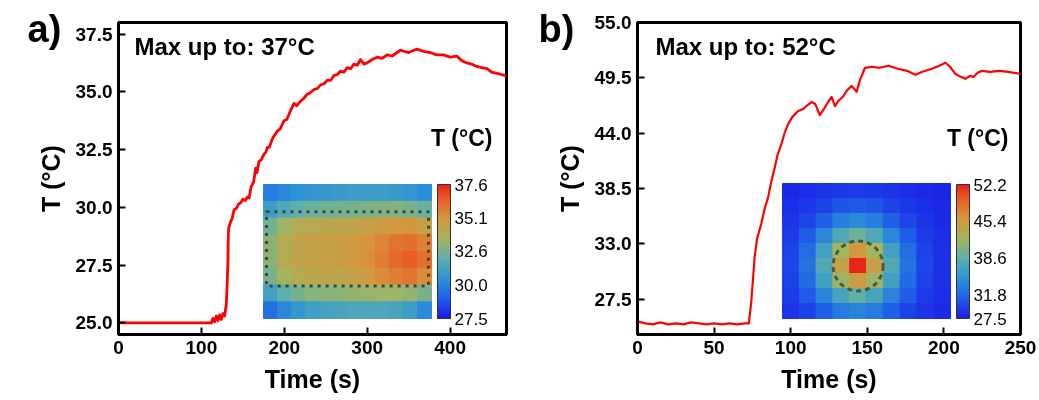 The height and width of the screenshot is (400, 1039). Describe the element at coordinates (714, 347) in the screenshot. I see `x-tick-label: 50` at that location.